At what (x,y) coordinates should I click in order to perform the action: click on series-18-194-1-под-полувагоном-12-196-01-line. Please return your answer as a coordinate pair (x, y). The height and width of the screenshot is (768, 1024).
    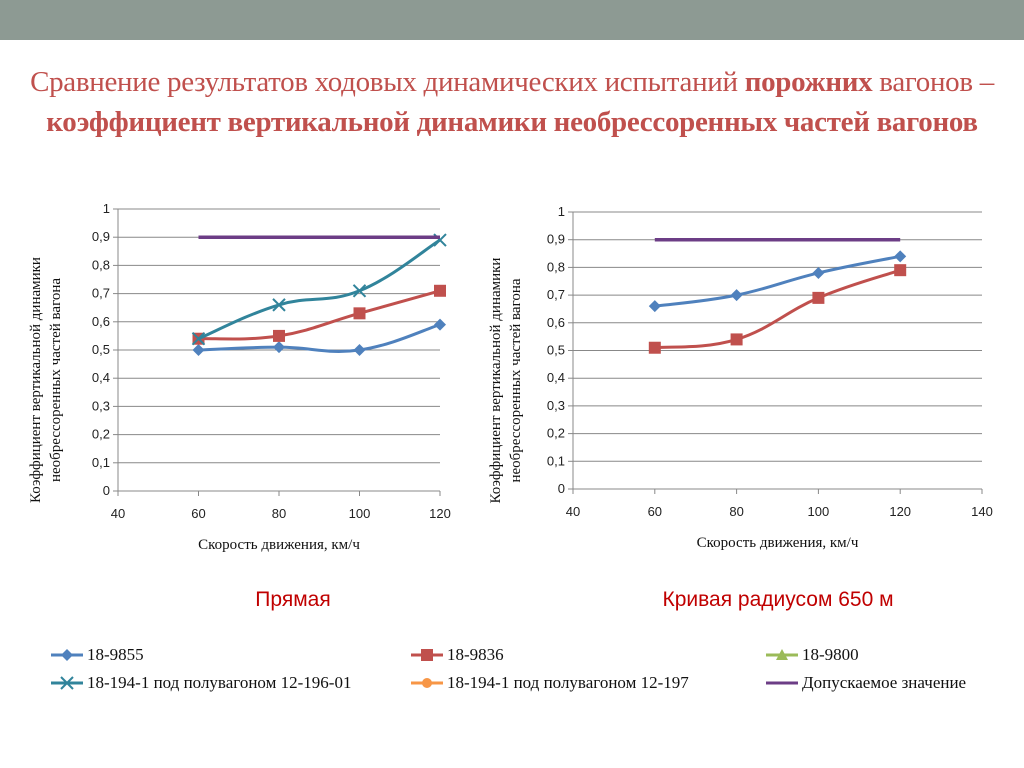
    Looking at the image, I should click on (319, 289).